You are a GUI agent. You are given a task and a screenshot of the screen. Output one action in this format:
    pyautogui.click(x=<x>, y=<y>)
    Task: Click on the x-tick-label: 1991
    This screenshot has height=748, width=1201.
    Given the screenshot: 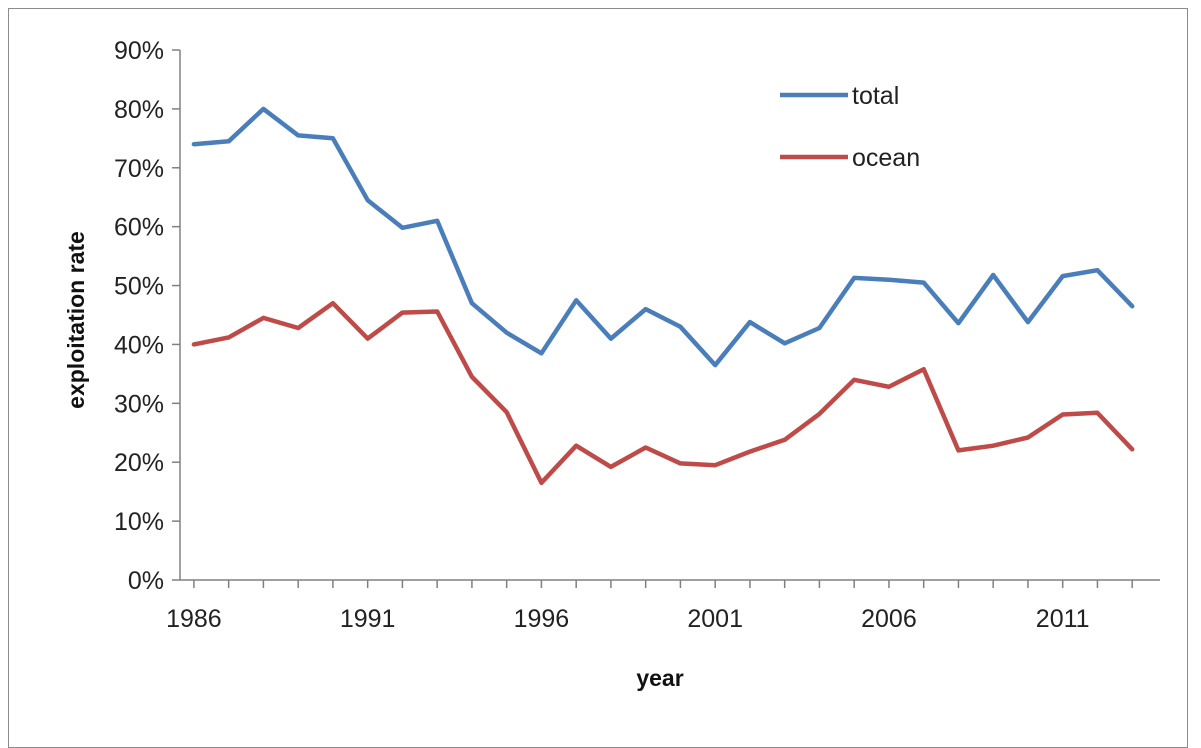 What is the action you would take?
    pyautogui.click(x=368, y=619)
    